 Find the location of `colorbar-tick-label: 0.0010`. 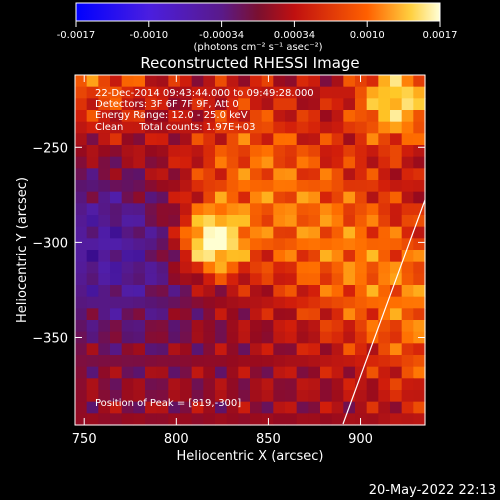

colorbar-tick-label: 0.0010 is located at coordinates (367, 35).